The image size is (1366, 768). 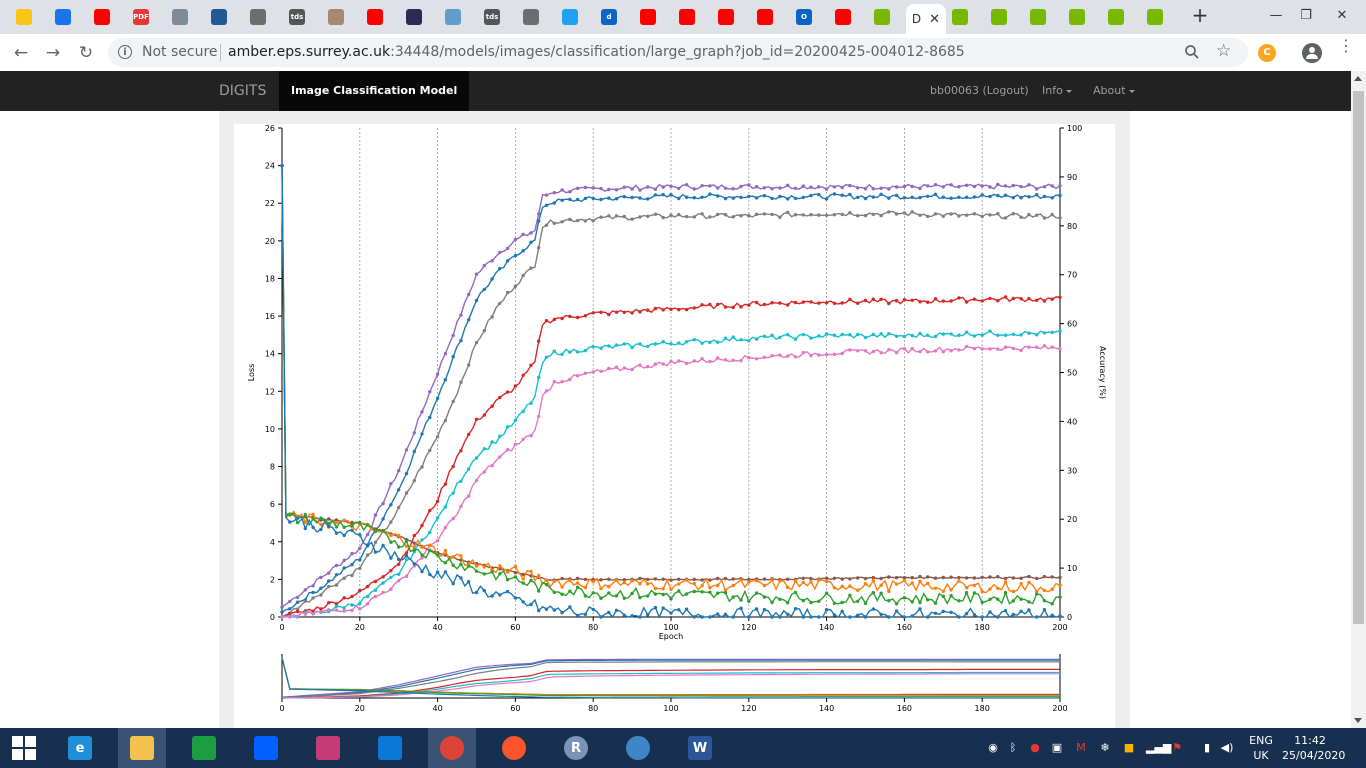 I want to click on start-button, so click(x=24, y=748).